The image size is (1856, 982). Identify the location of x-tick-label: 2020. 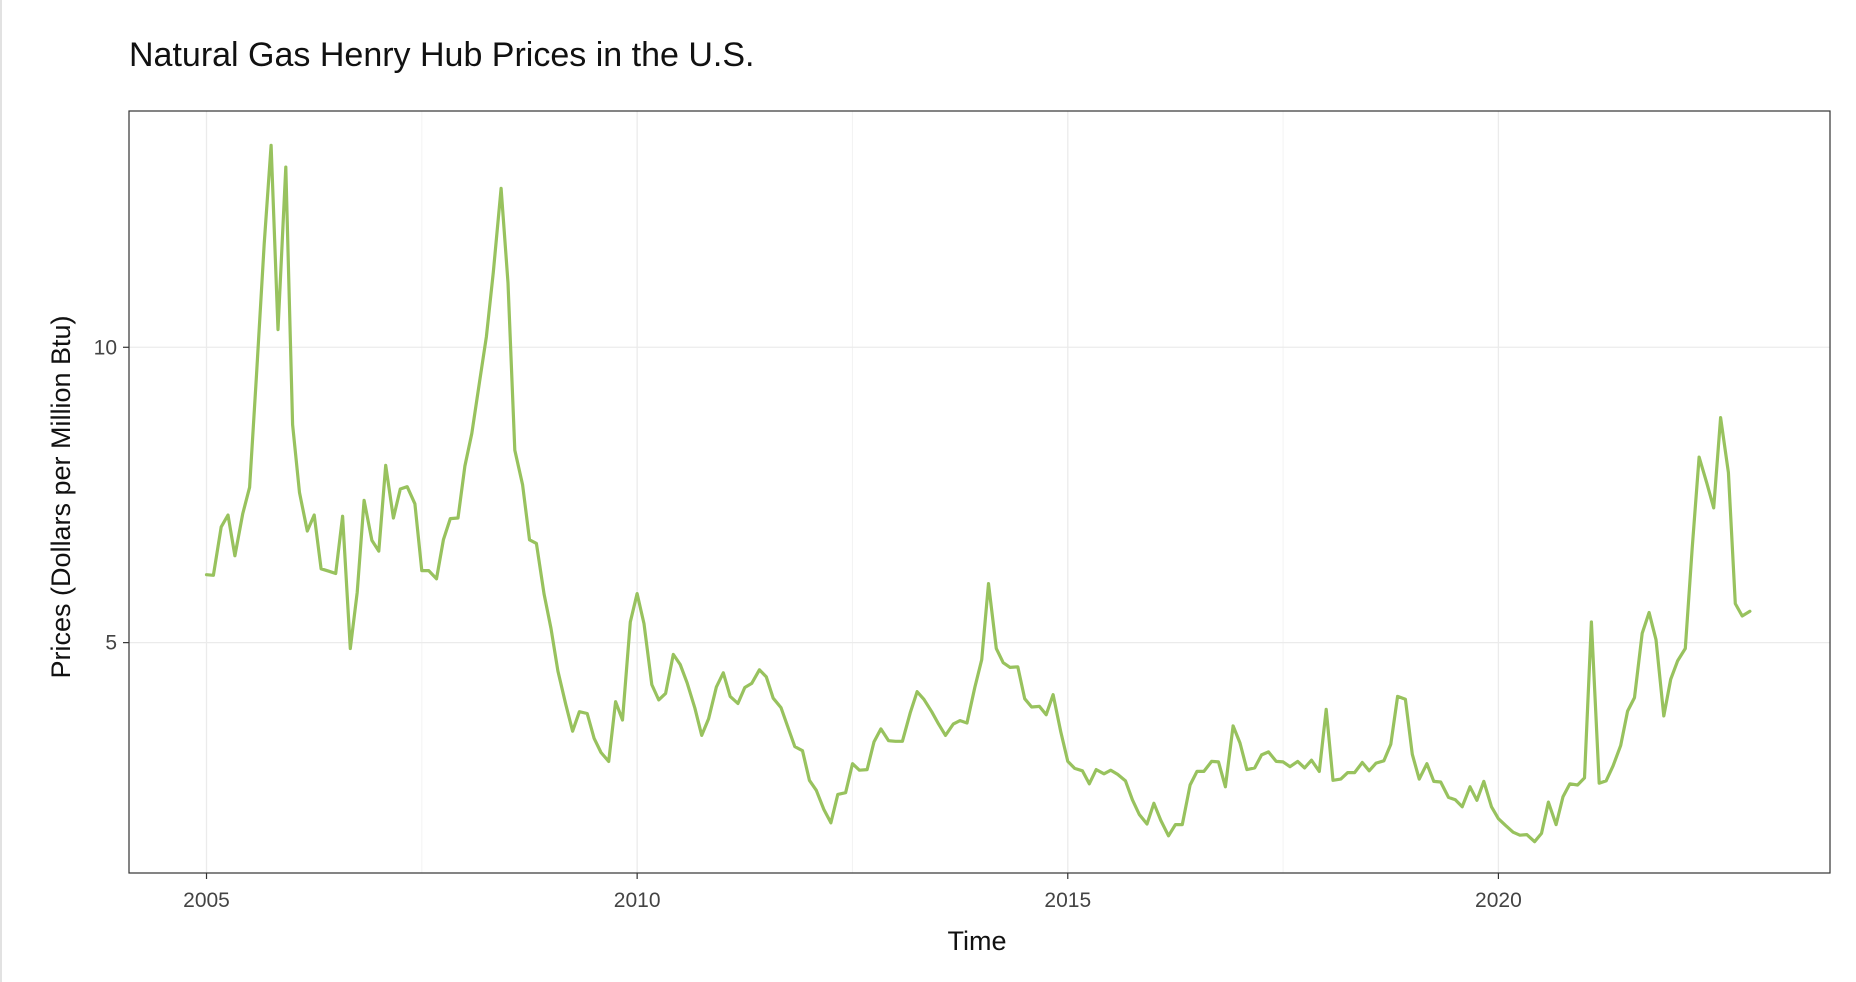
(1498, 900).